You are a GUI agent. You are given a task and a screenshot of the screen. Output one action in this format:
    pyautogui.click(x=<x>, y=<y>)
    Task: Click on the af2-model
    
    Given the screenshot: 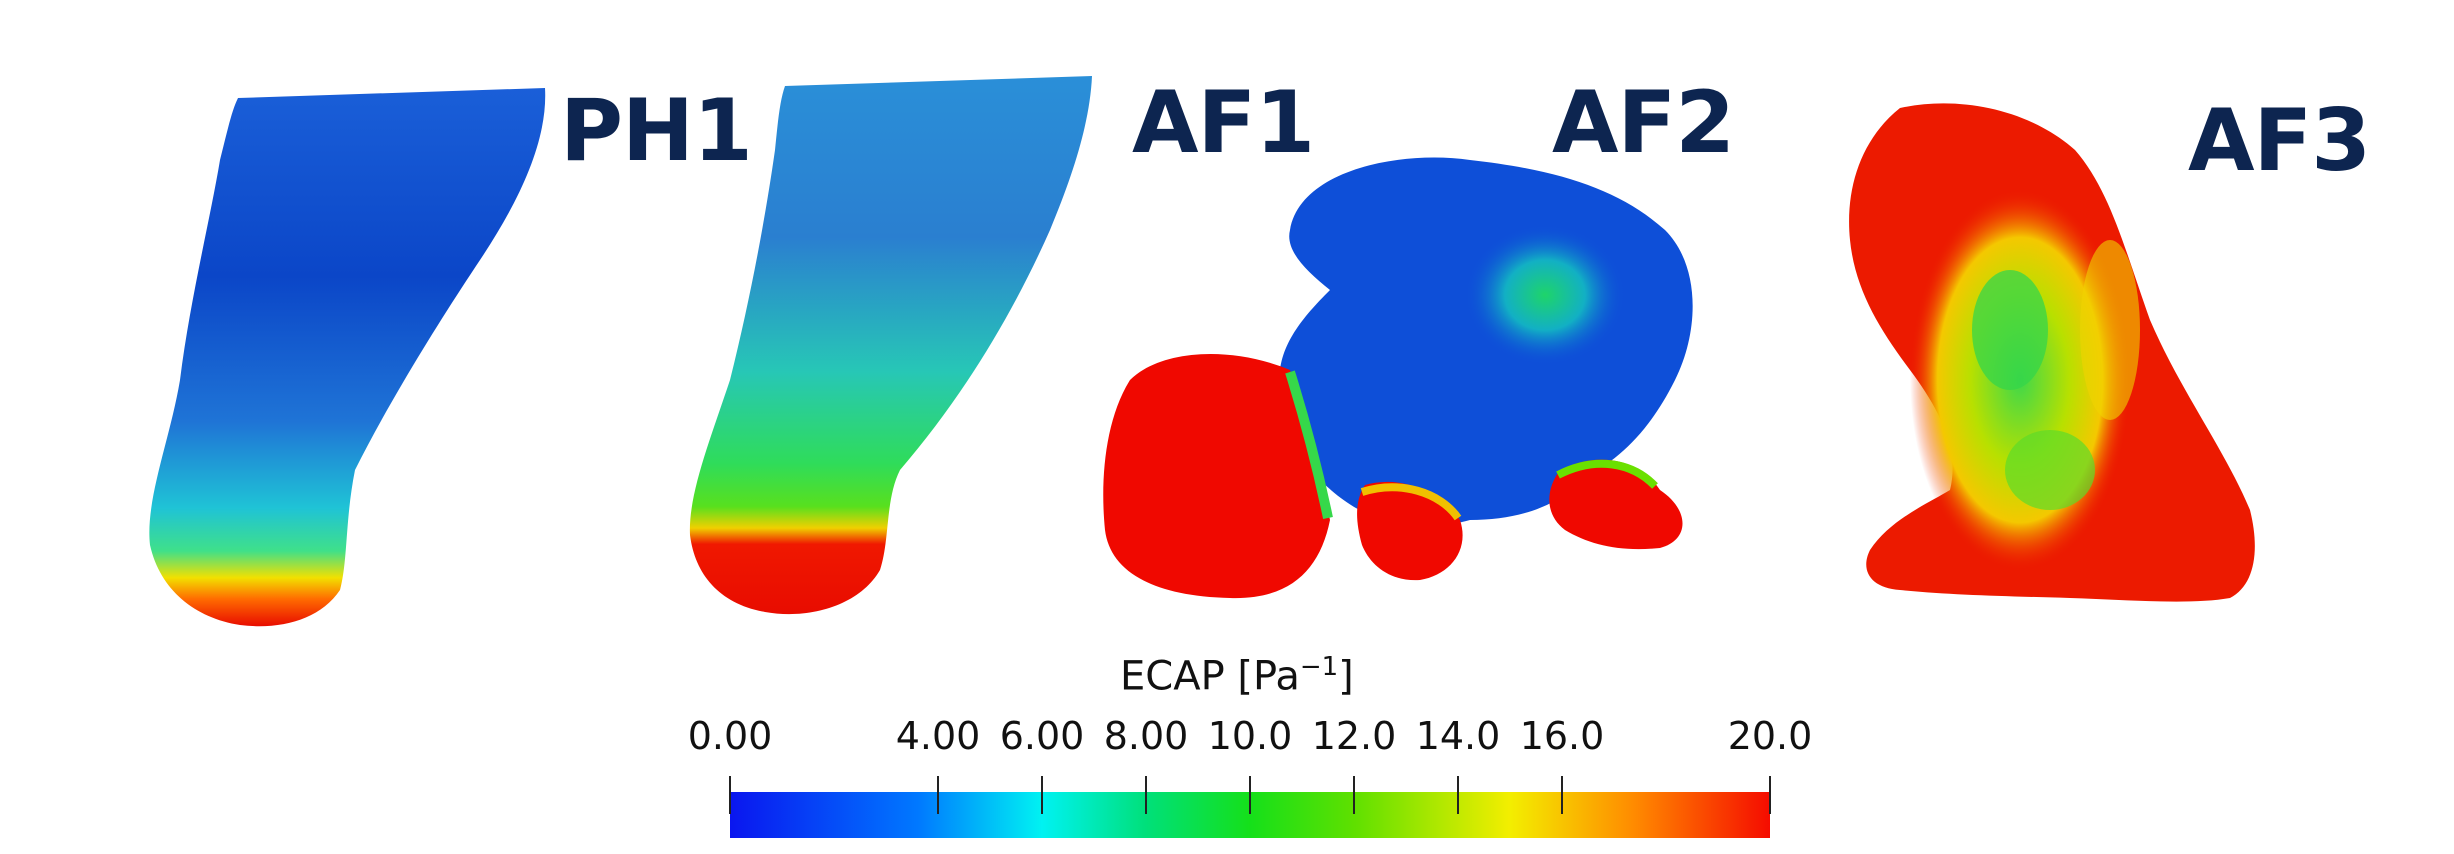 What is the action you would take?
    pyautogui.click(x=1398, y=378)
    